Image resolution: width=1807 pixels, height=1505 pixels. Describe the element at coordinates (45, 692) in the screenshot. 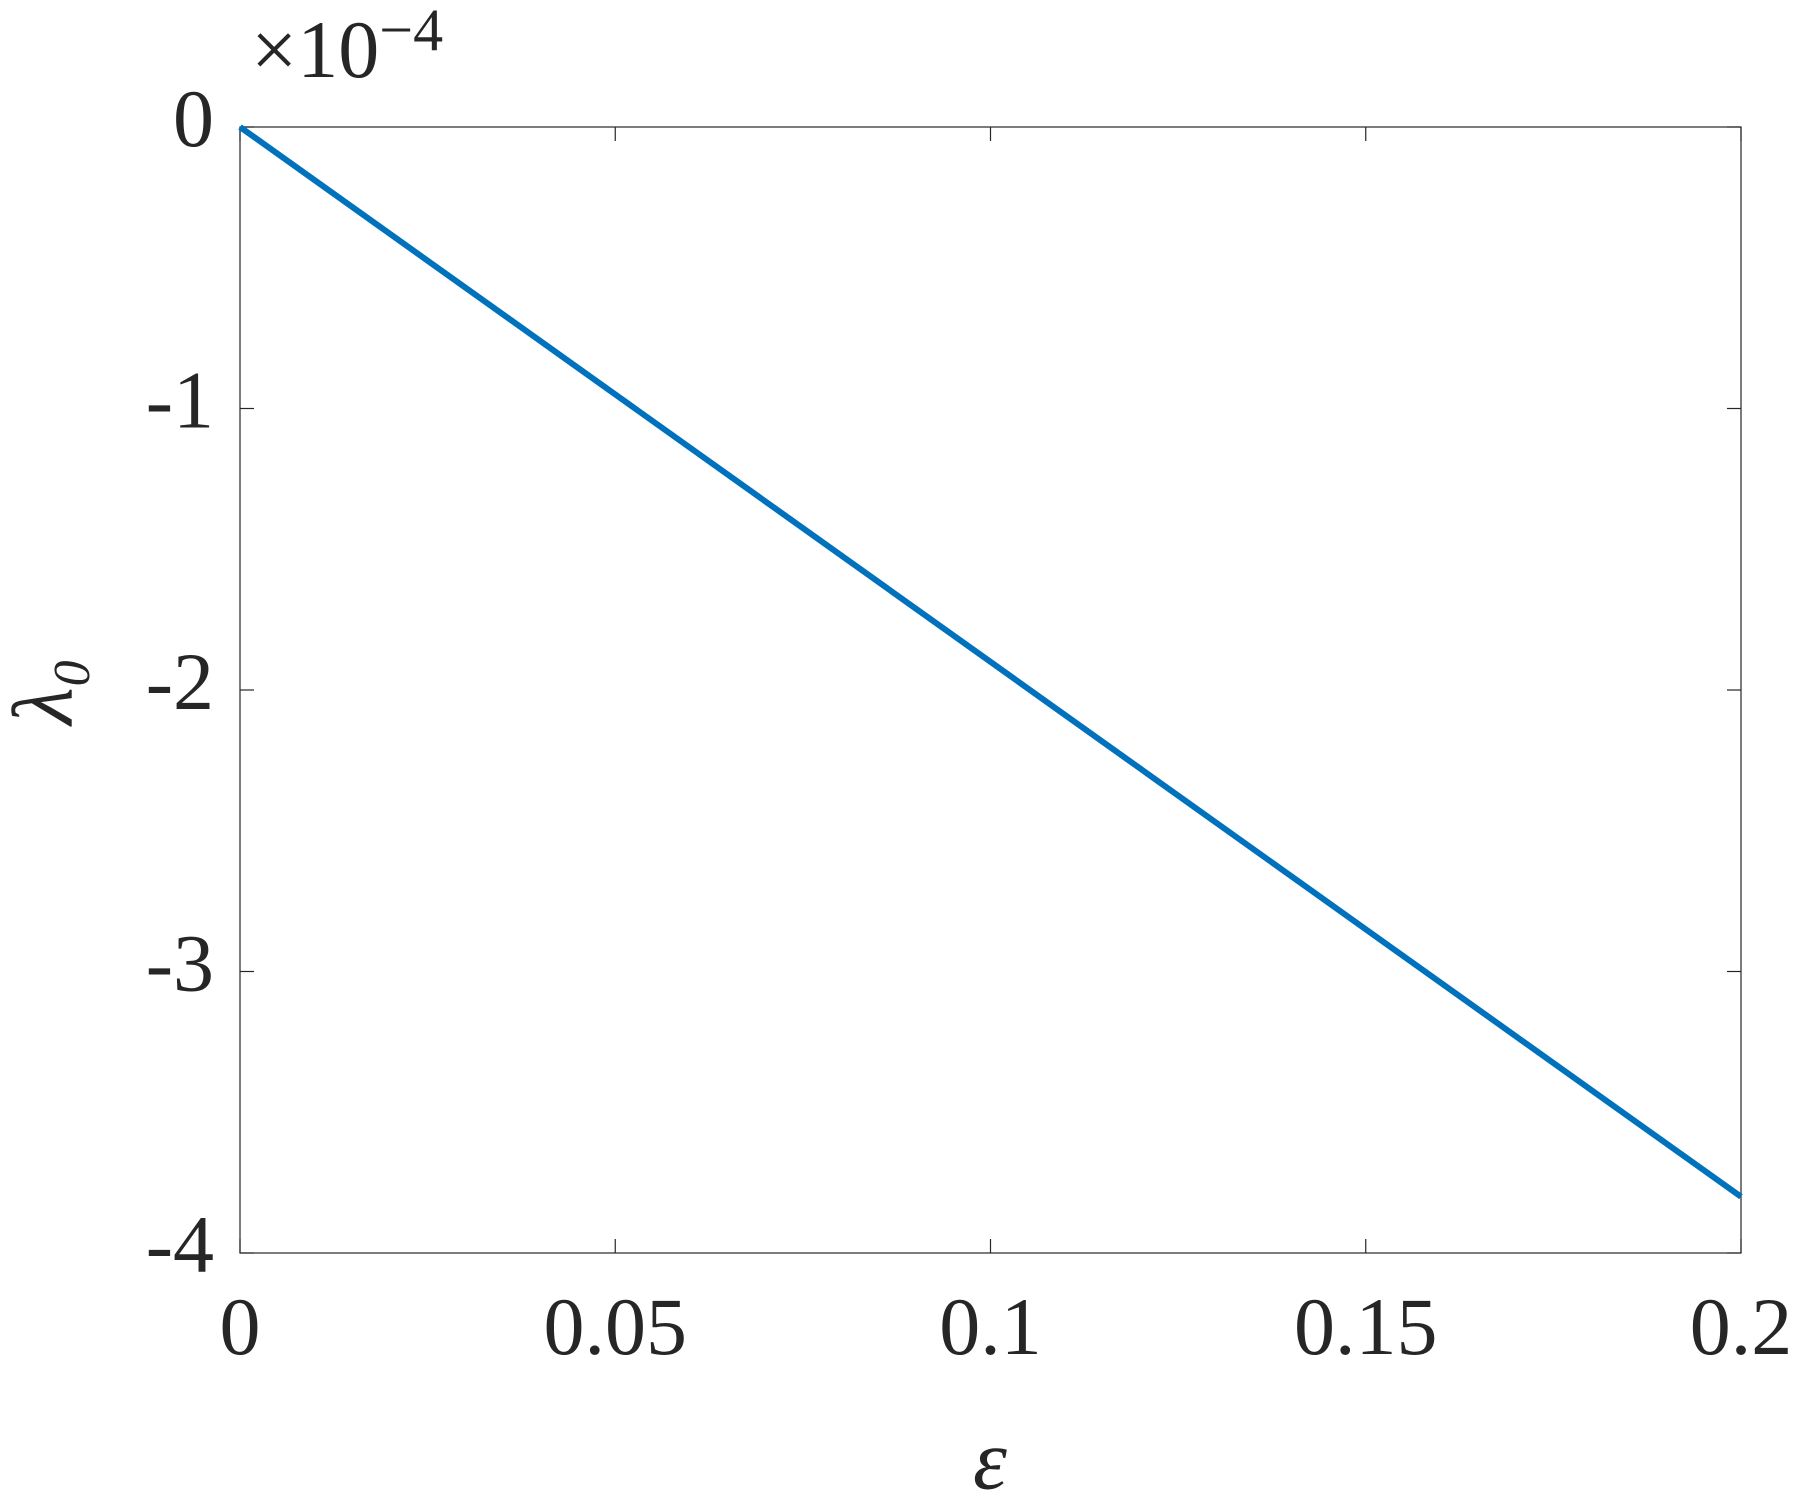

I see `y-axis-label: λ₀` at that location.